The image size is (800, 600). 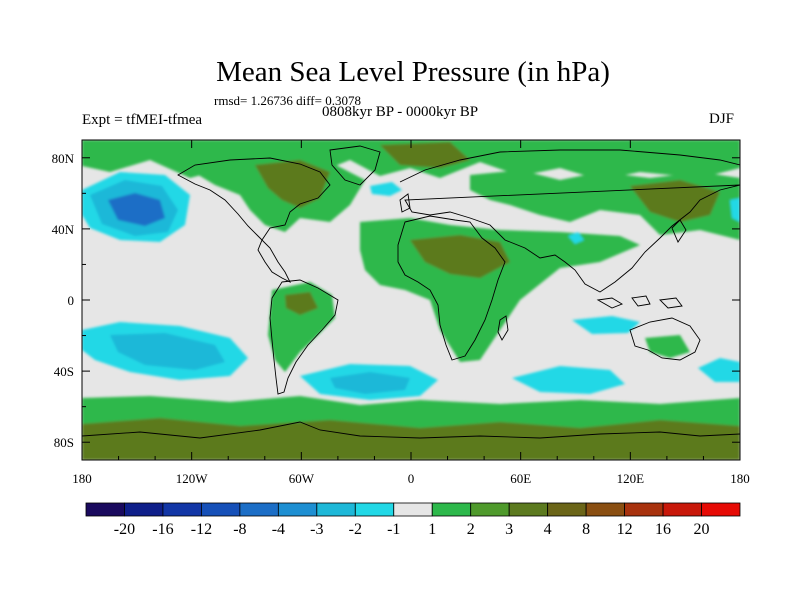 What do you see at coordinates (503, 328) in the screenshot?
I see `coastline-madagascar` at bounding box center [503, 328].